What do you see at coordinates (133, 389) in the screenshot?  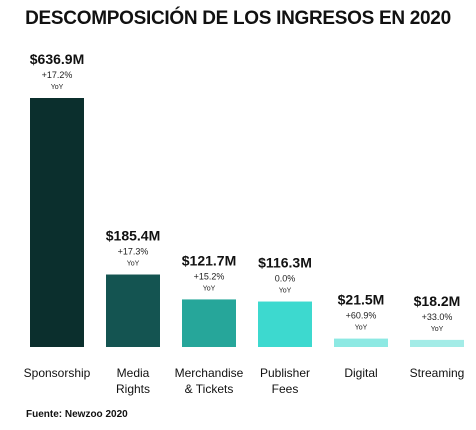 I see `category-label: Rights` at bounding box center [133, 389].